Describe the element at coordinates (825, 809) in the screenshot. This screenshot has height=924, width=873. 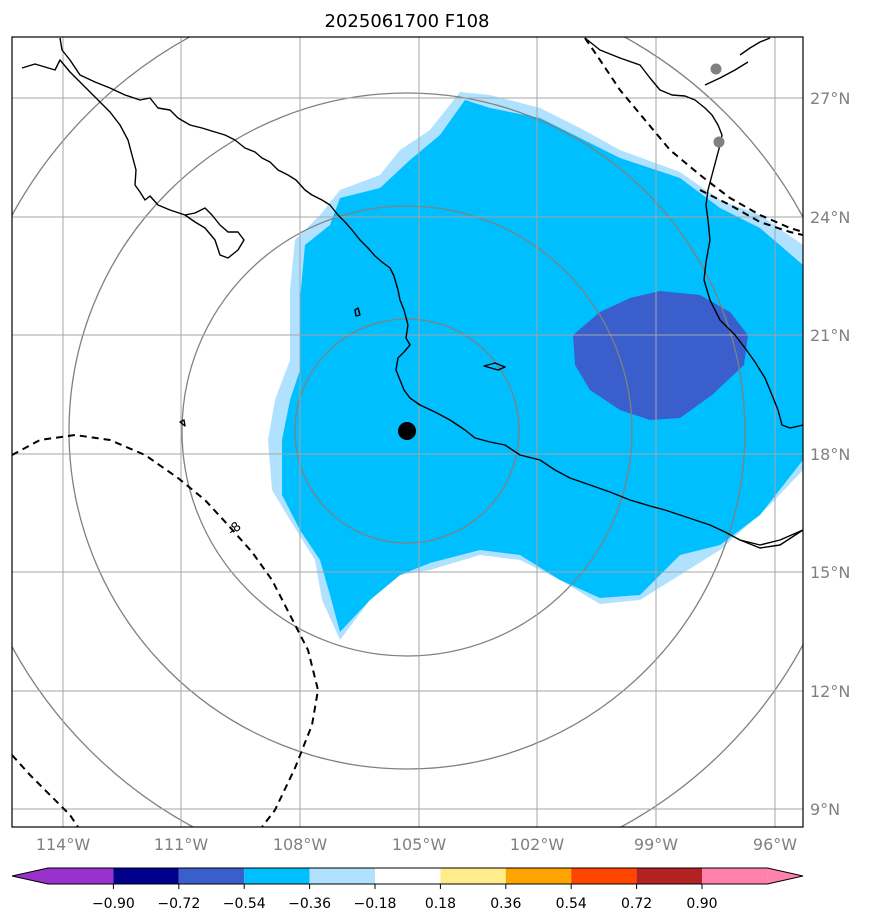
I see `lat-label-9n: 9°N` at that location.